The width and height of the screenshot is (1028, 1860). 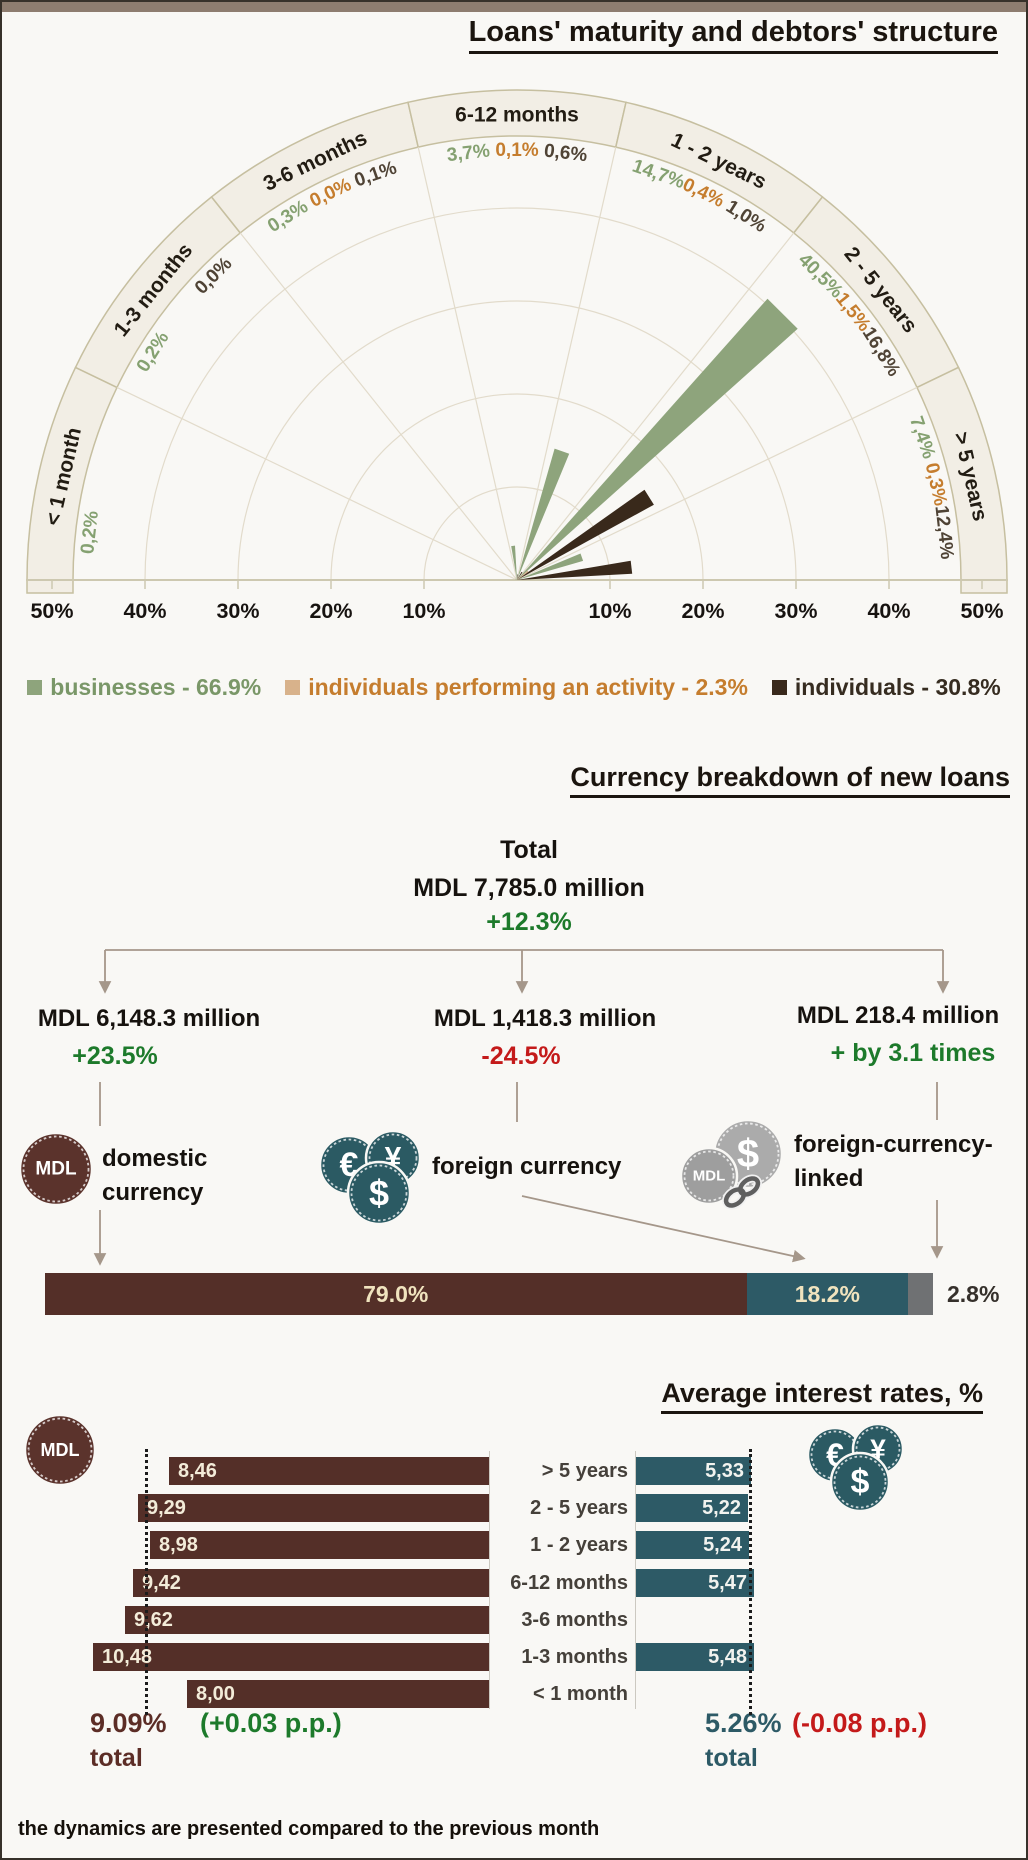 I want to click on fx-linked-share-label: 2.8%, so click(x=973, y=1294).